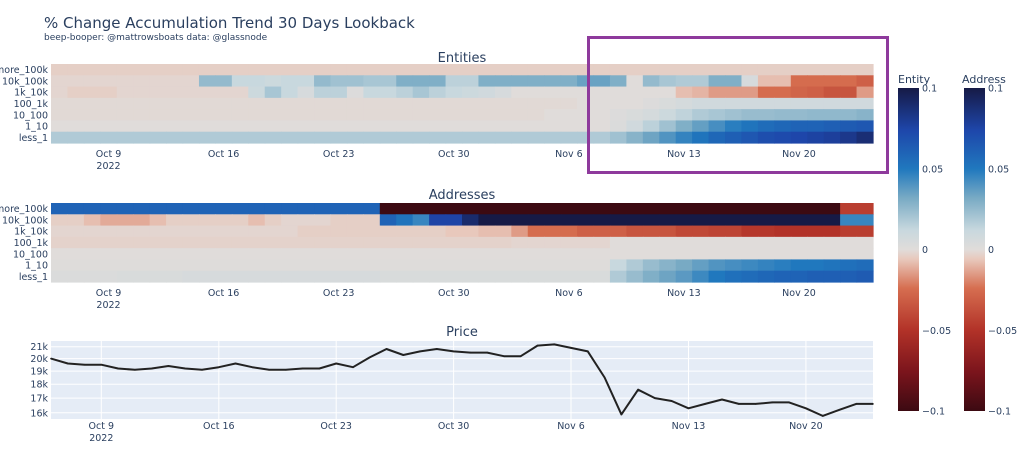 Image resolution: width=1024 pixels, height=472 pixels. I want to click on address-colorbar-gradient, so click(974, 249).